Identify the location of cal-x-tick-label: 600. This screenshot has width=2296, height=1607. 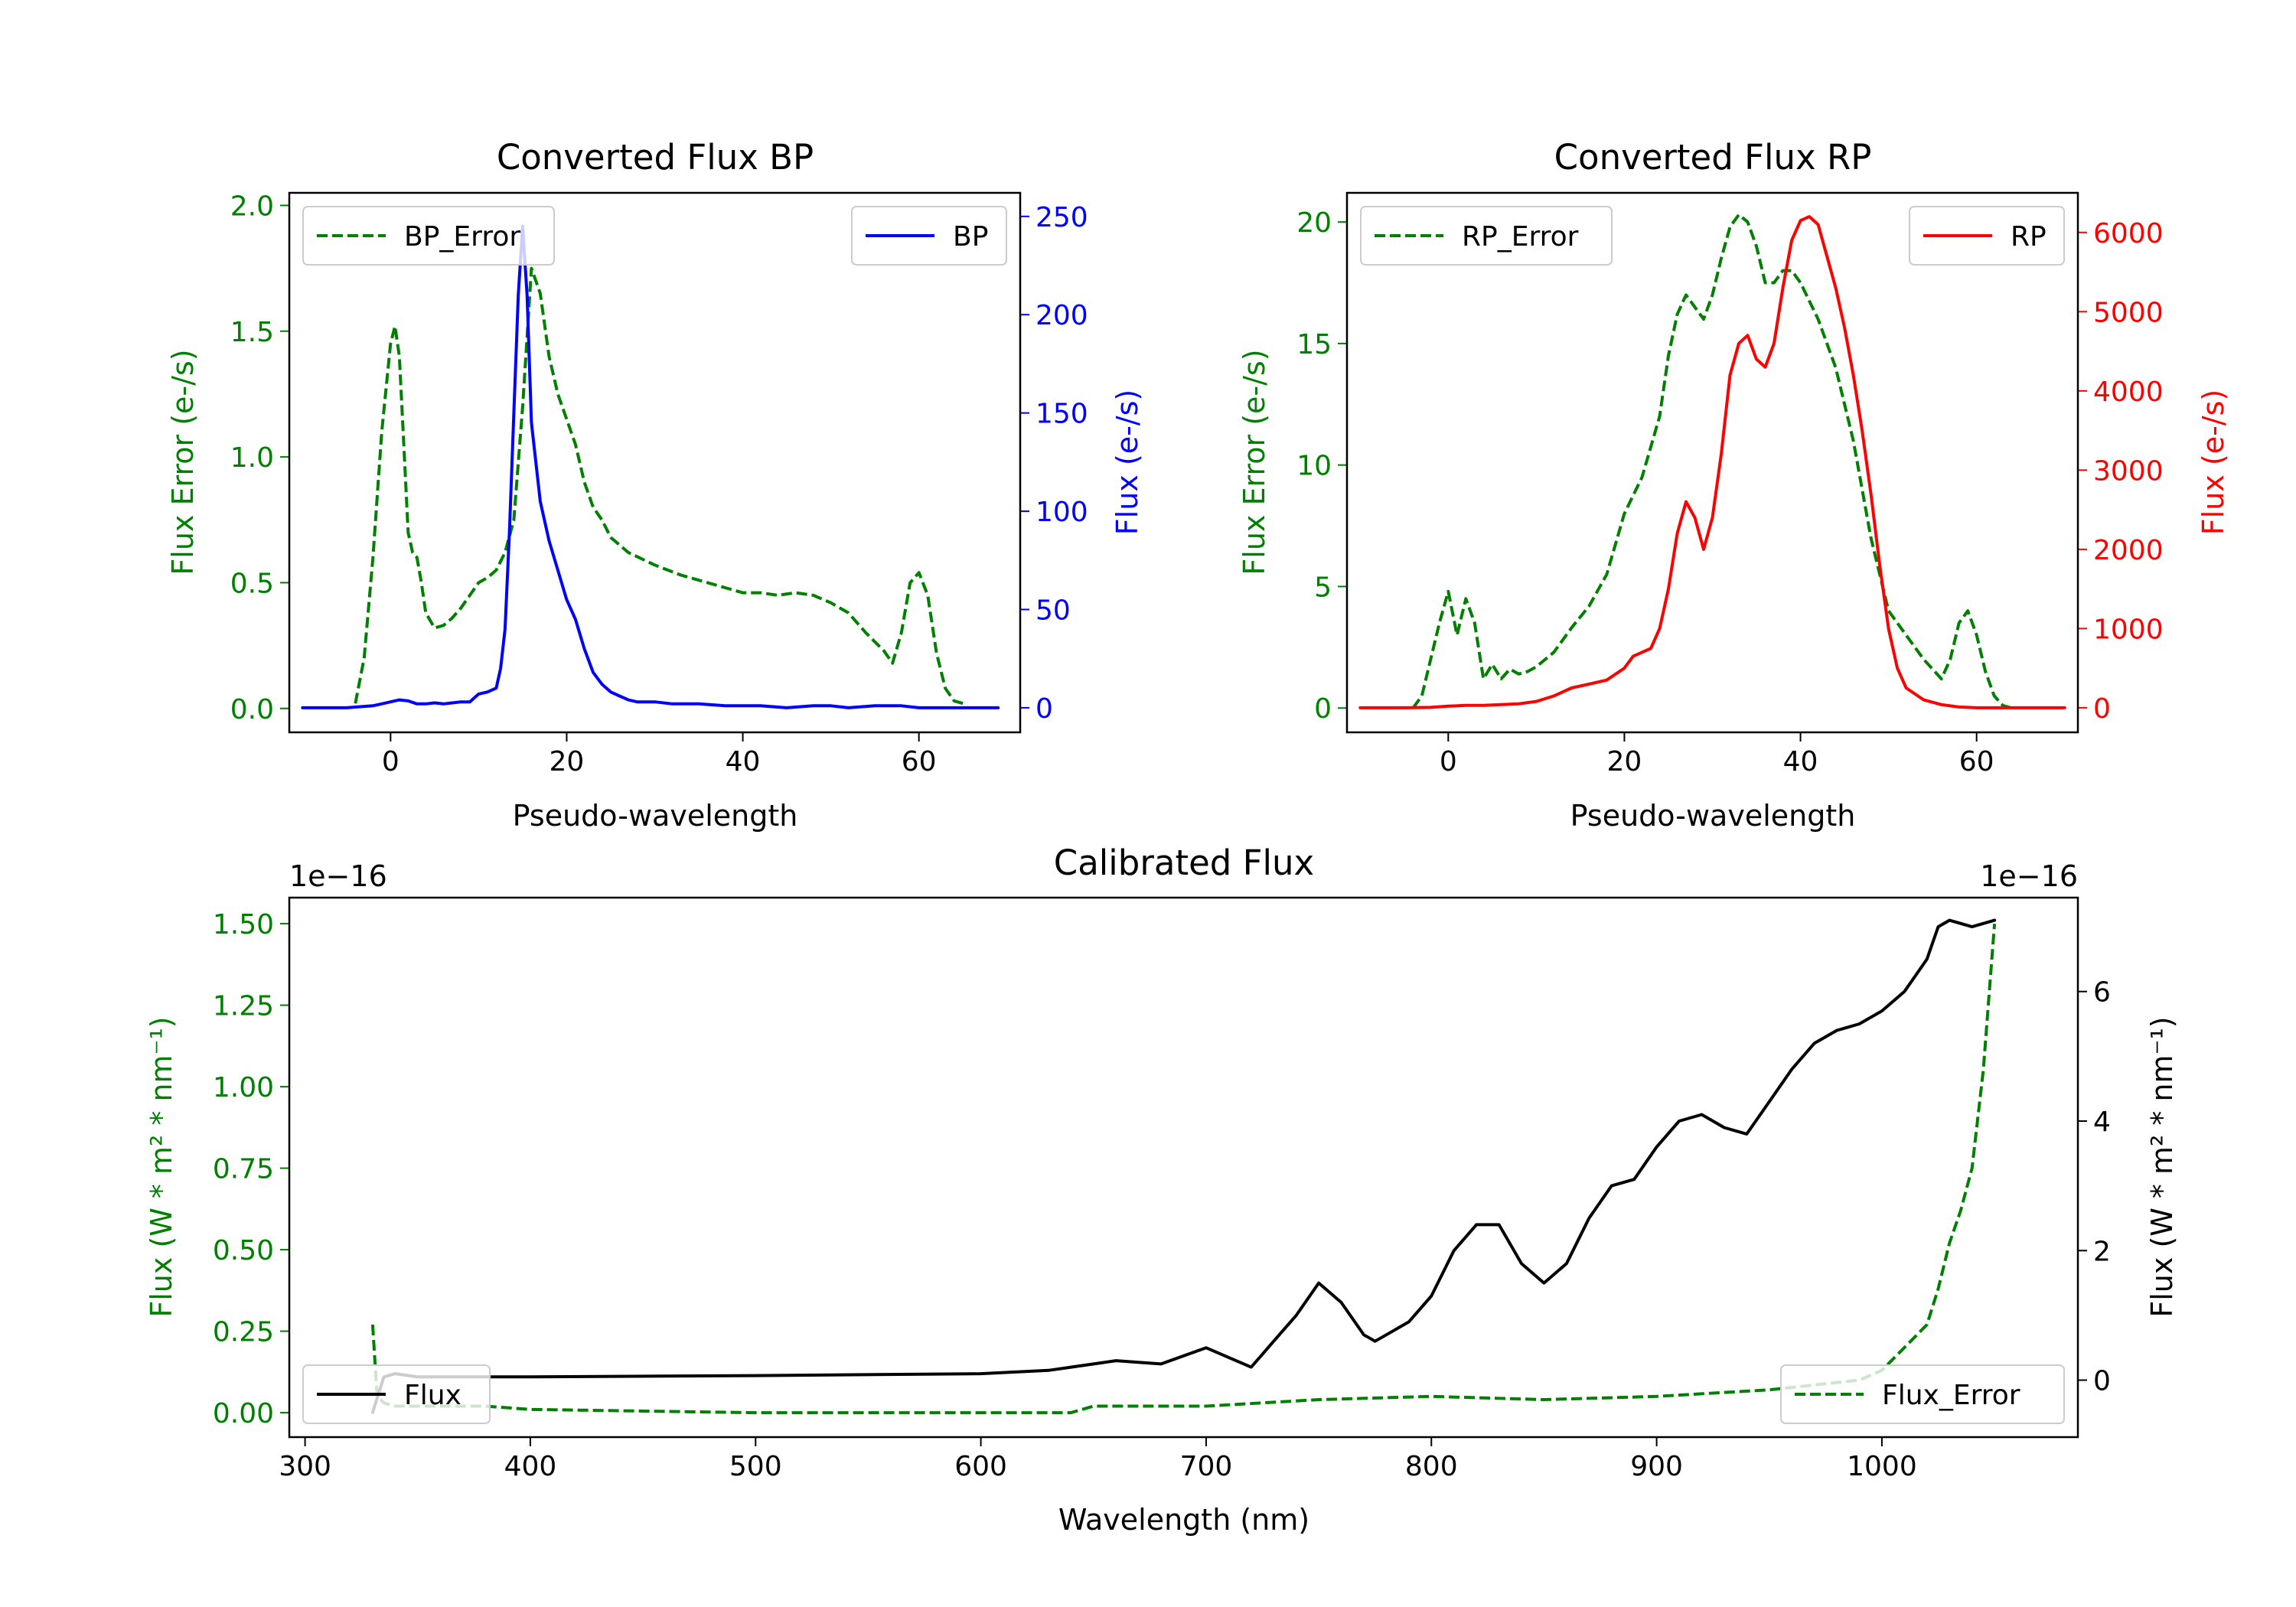
(980, 1466).